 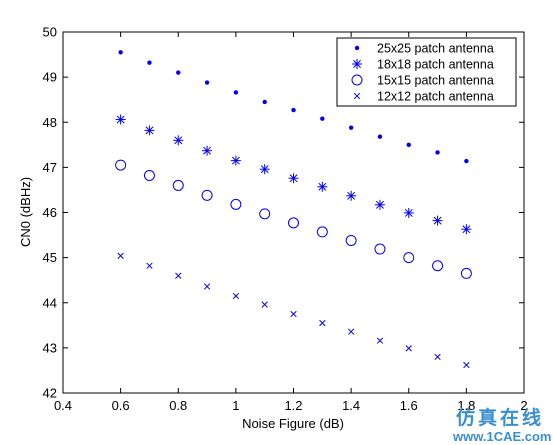 I want to click on y-tick-label: 43, so click(x=50, y=347).